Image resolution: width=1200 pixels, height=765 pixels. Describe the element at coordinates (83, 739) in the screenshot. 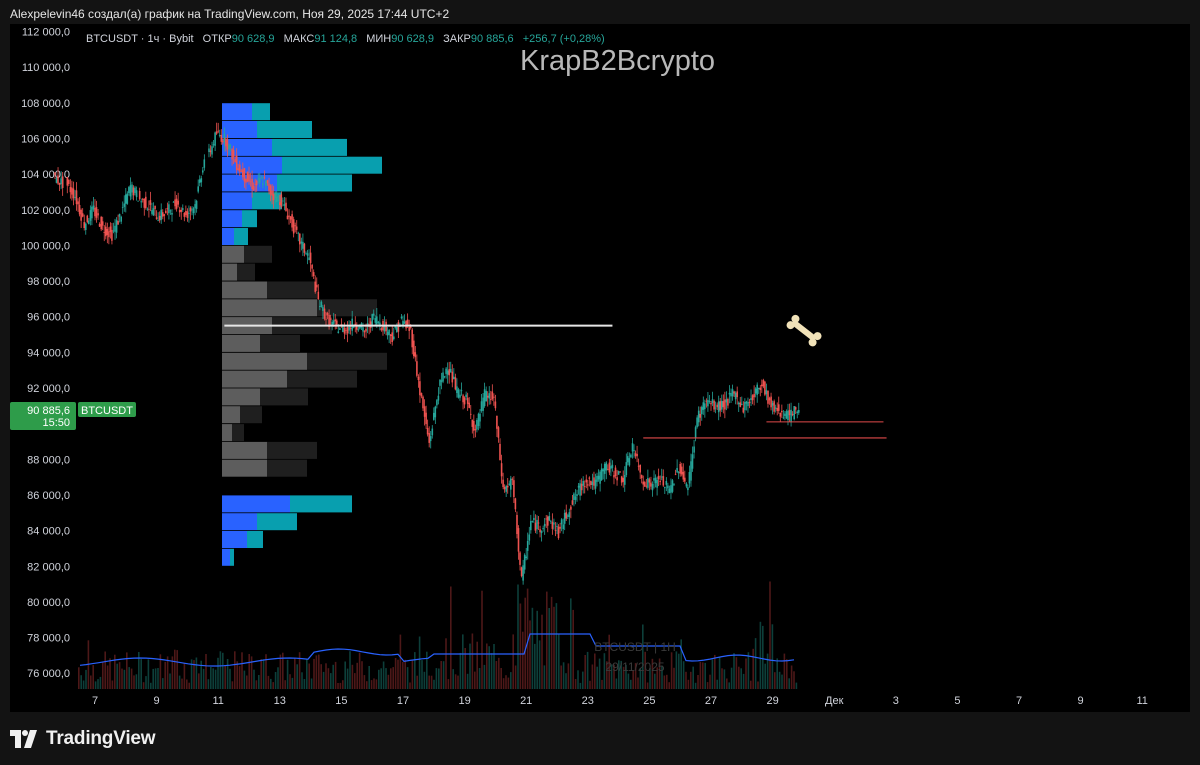

I see `tradingview-brand: TradingView` at that location.